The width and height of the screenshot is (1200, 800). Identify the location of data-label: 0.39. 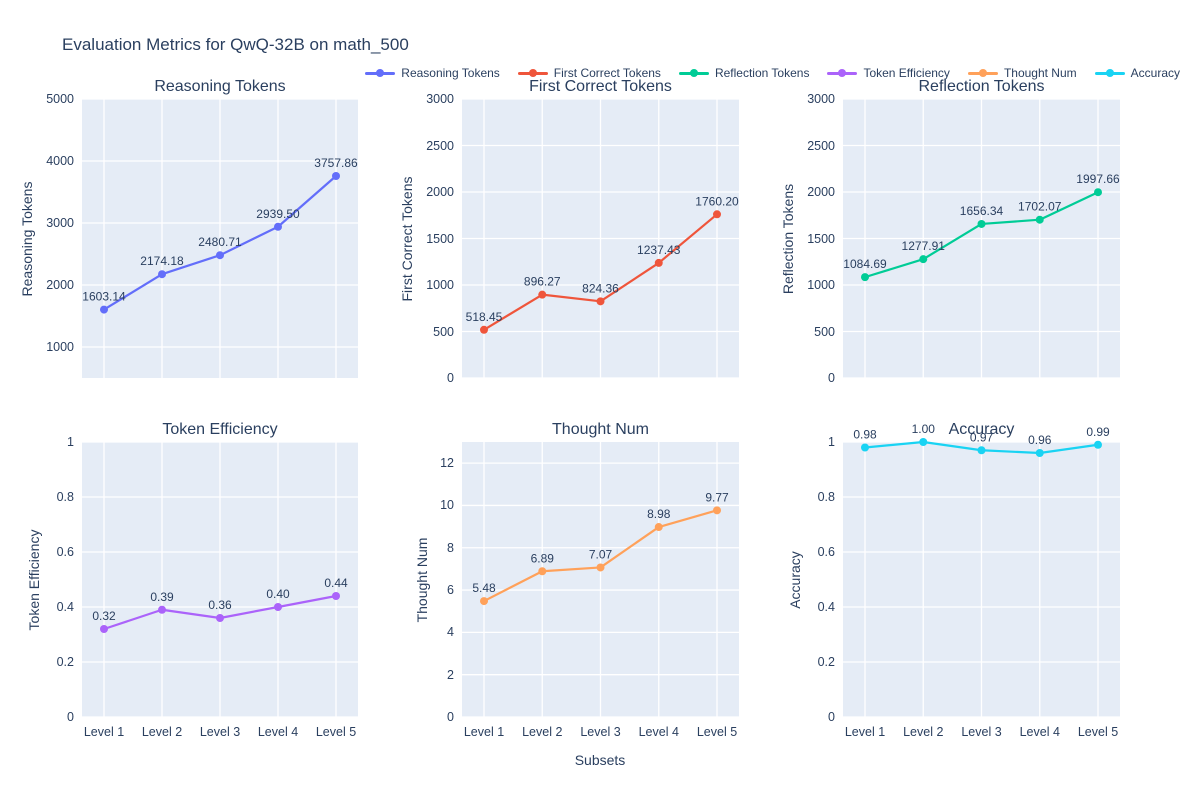
(162, 597).